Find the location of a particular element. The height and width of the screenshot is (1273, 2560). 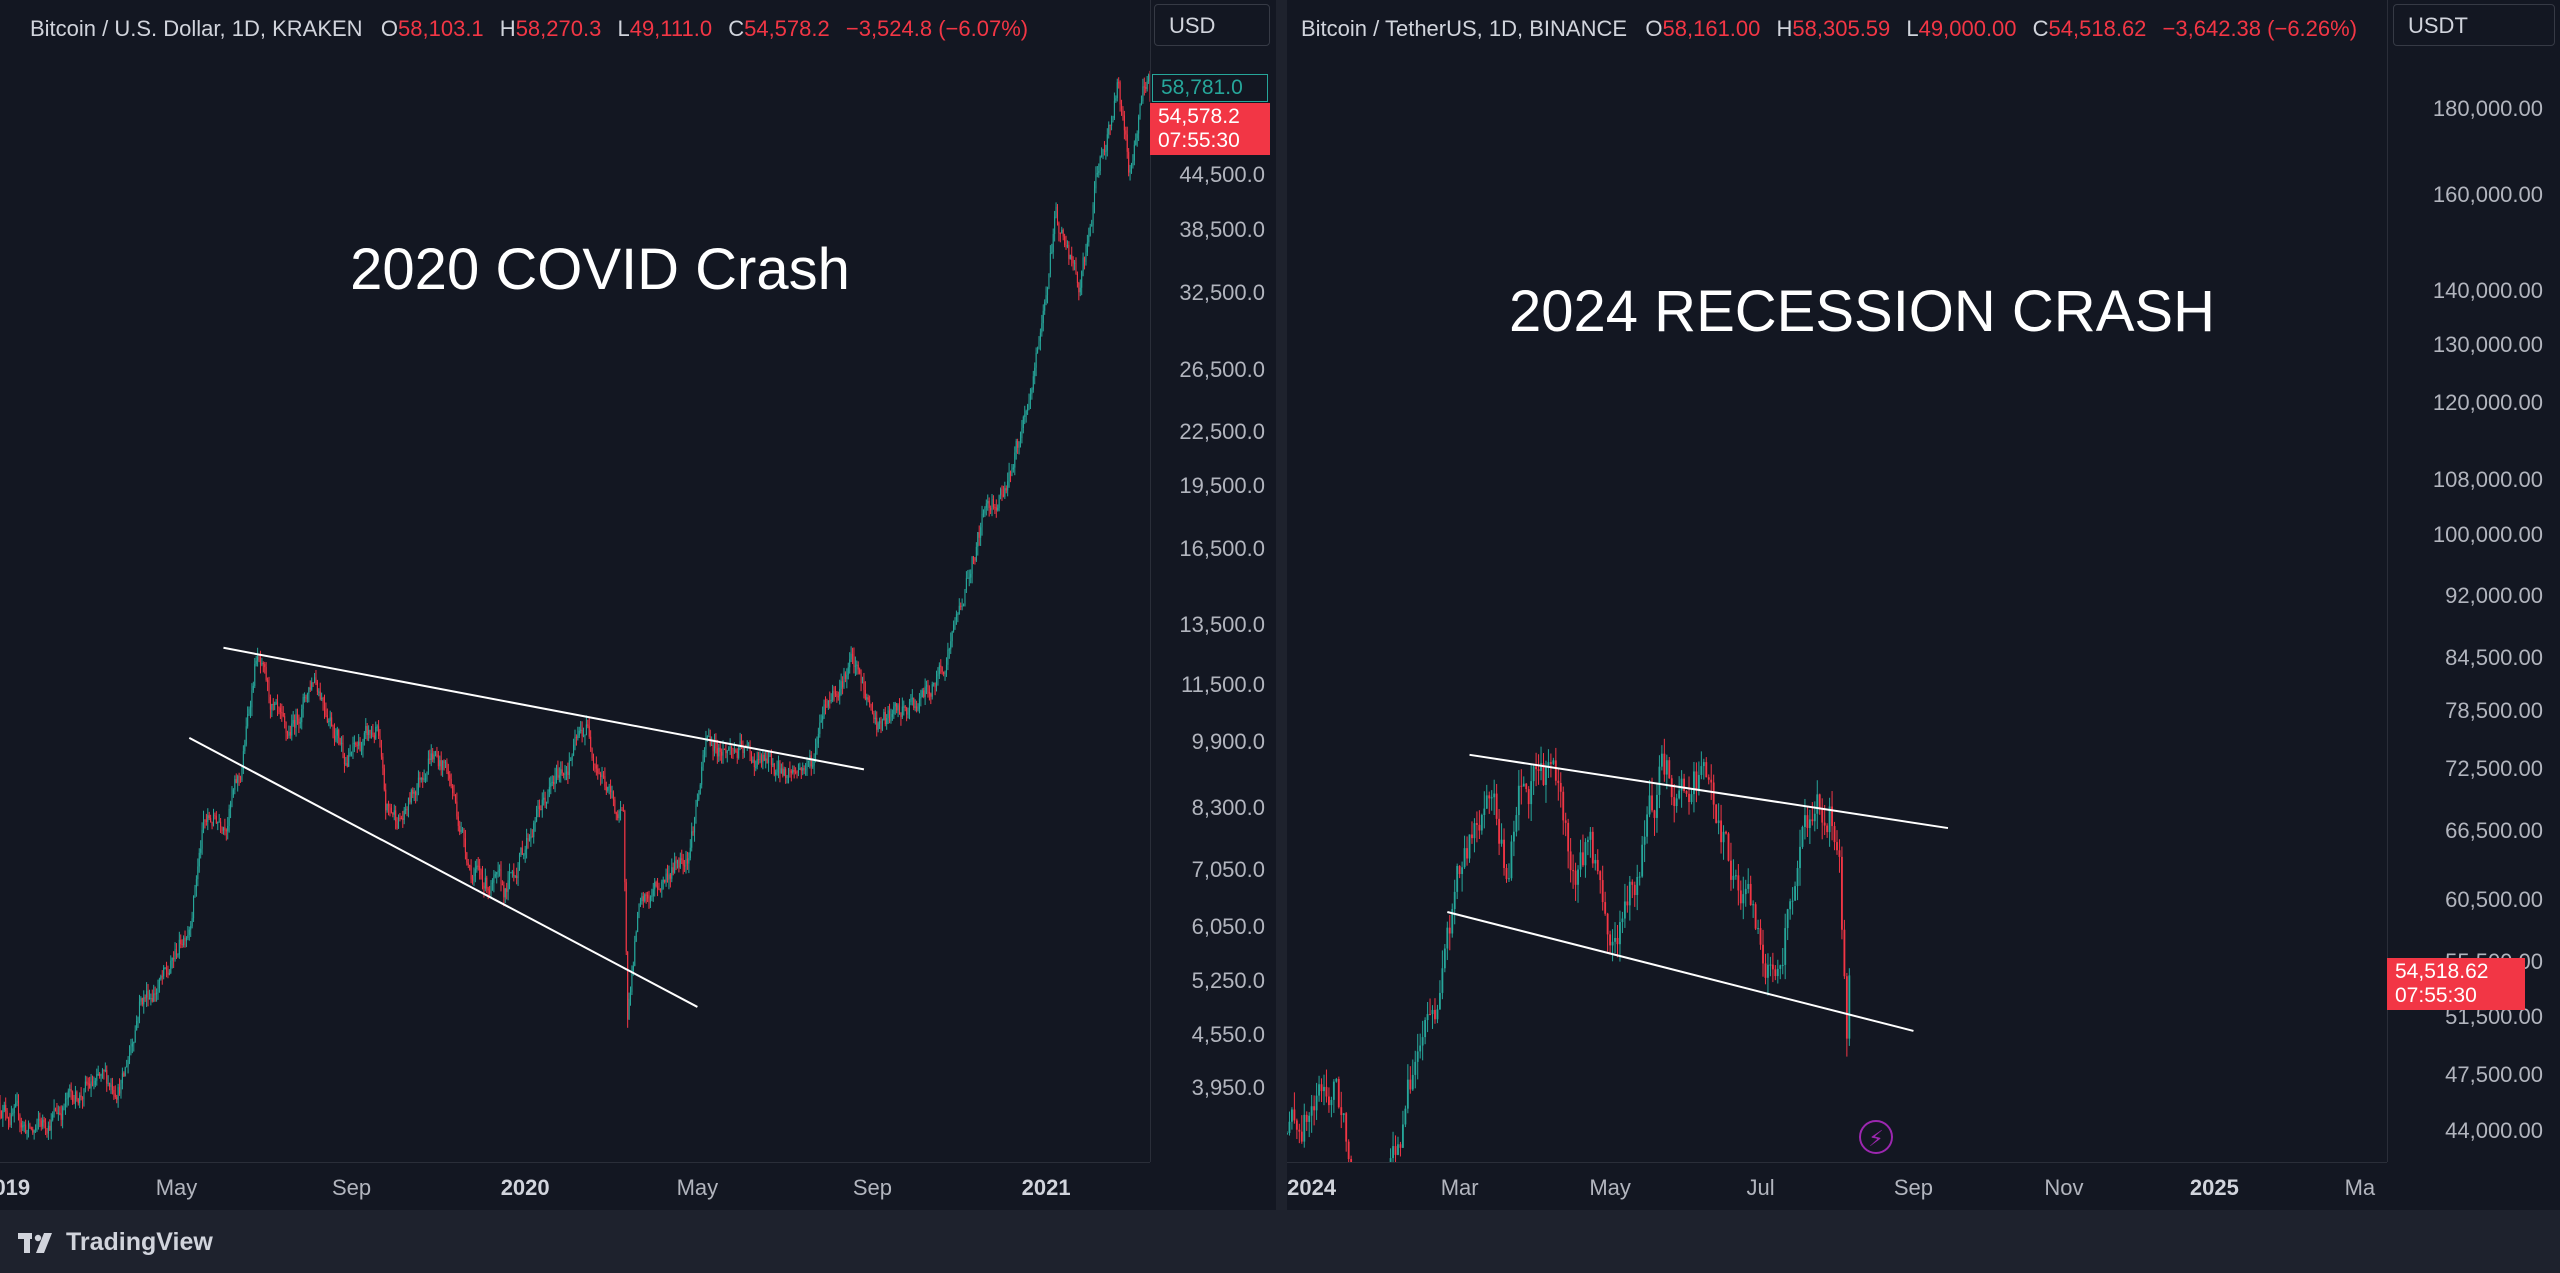

tradingview-brand: TradingView is located at coordinates (115, 1242).